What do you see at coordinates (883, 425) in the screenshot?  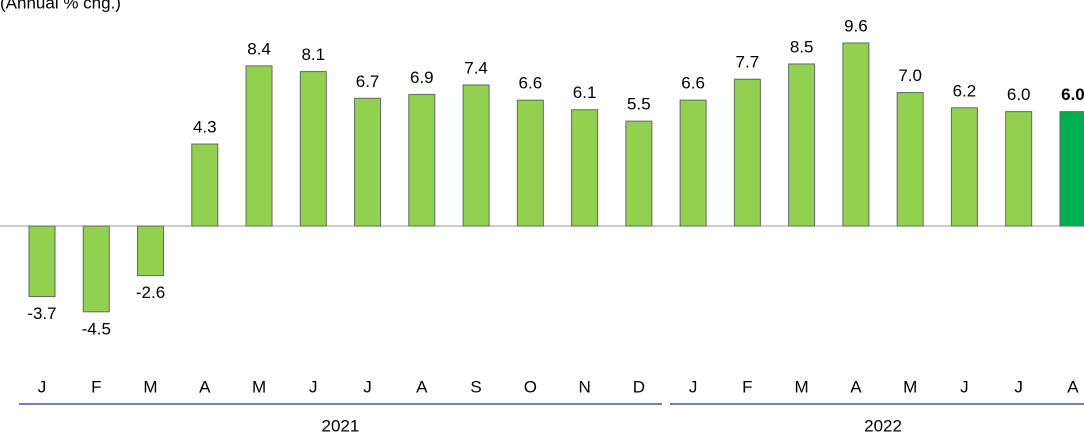 I see `group-label: 2022` at bounding box center [883, 425].